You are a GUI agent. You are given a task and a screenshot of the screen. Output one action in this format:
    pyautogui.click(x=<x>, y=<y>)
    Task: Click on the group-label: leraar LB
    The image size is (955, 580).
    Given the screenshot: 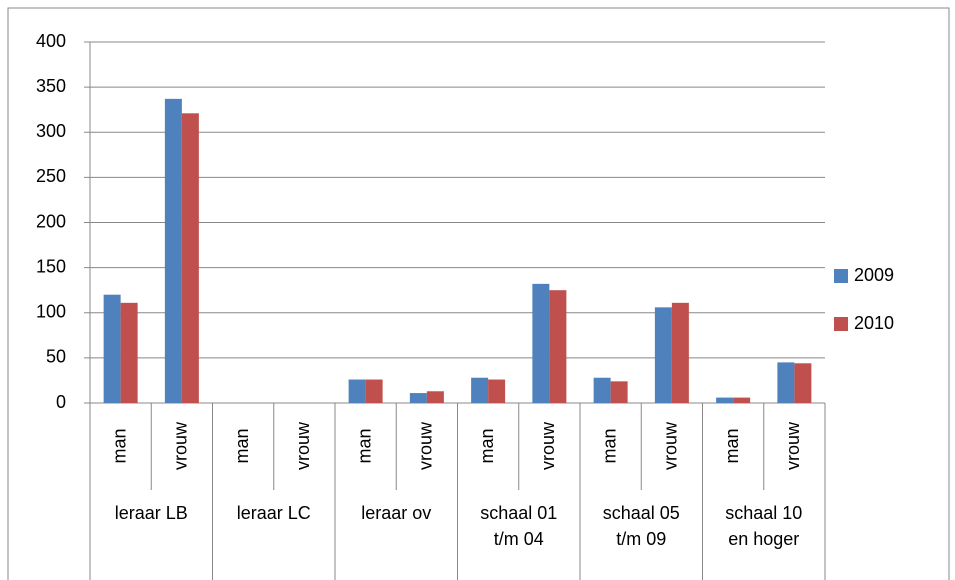 What is the action you would take?
    pyautogui.click(x=151, y=513)
    